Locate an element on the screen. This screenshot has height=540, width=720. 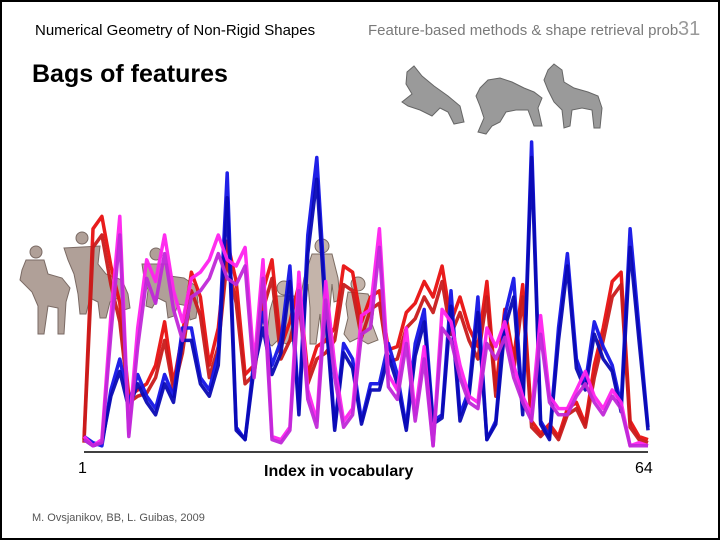
x-axis-title: Index in vocabulary is located at coordinates (339, 471).